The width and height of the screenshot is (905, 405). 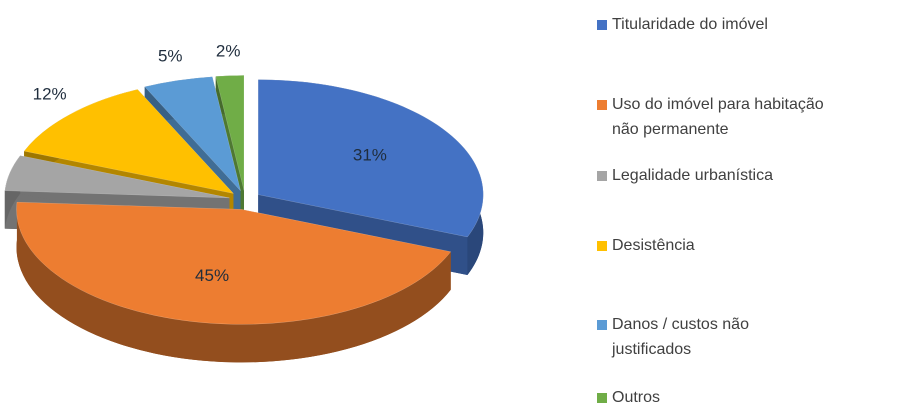 What do you see at coordinates (690, 24) in the screenshot?
I see `legend-label: Titularidade do imóvel` at bounding box center [690, 24].